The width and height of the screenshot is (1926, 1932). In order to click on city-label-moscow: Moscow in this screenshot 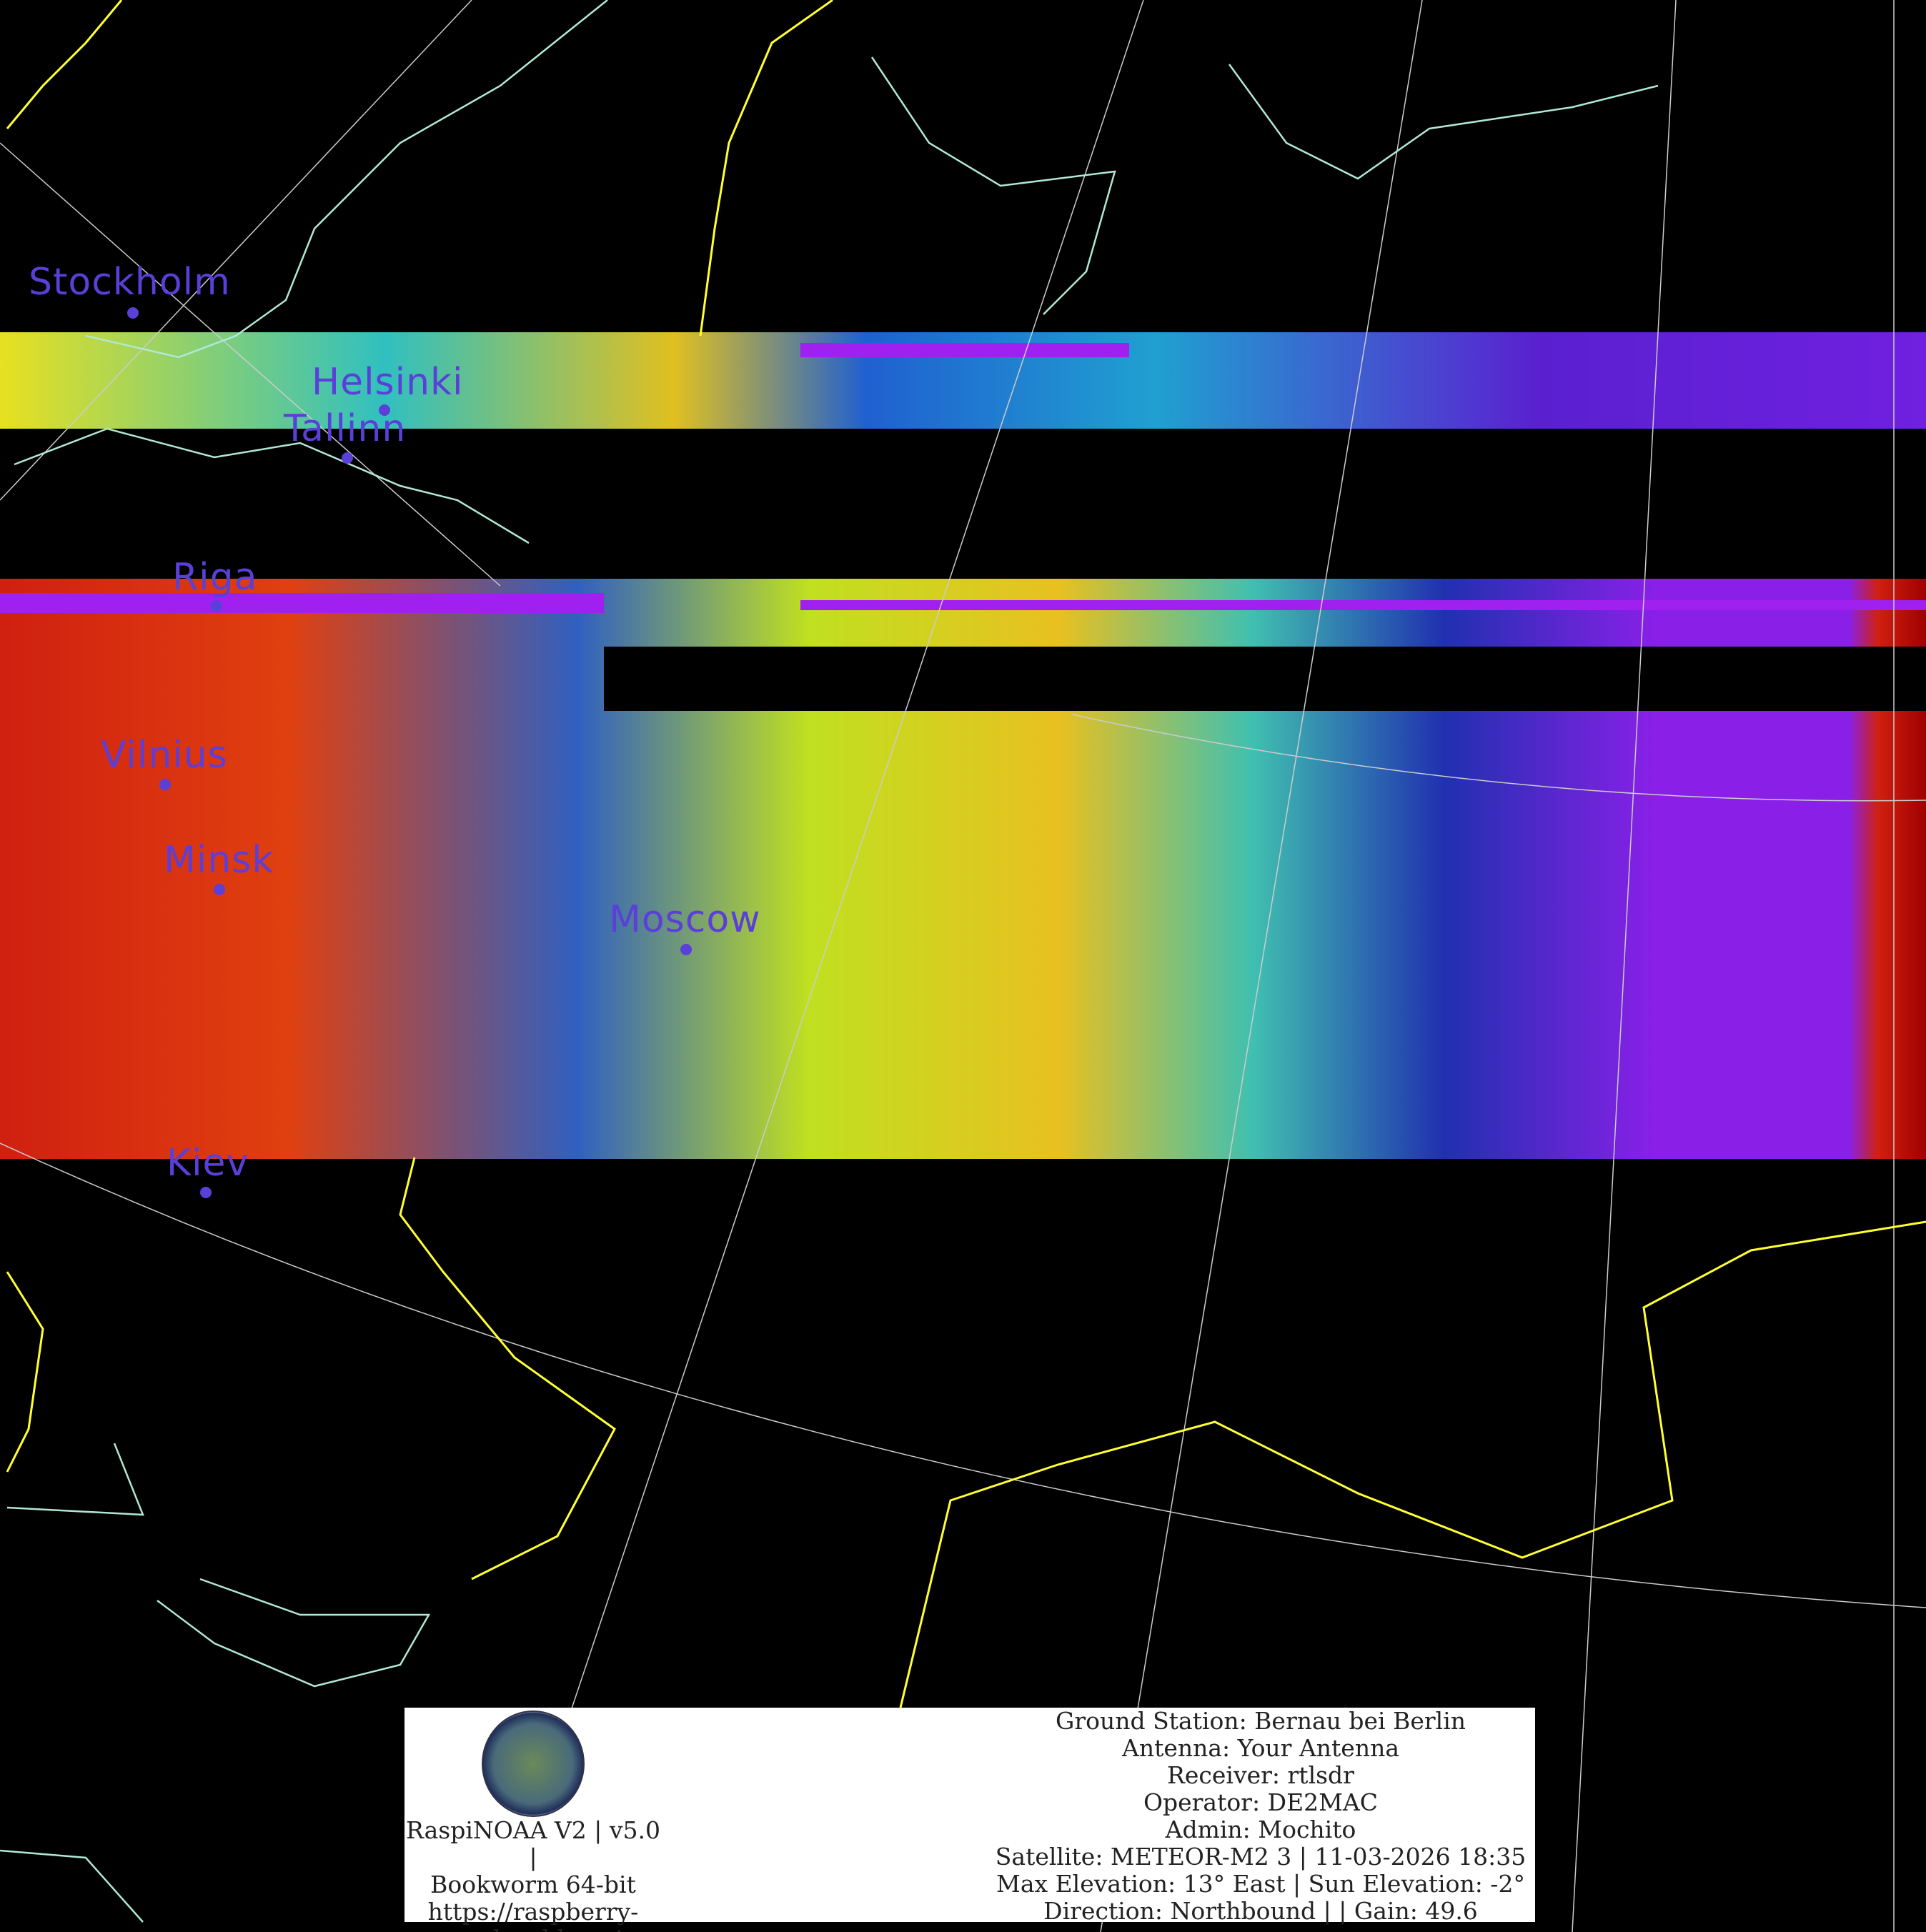, I will do `click(685, 919)`.